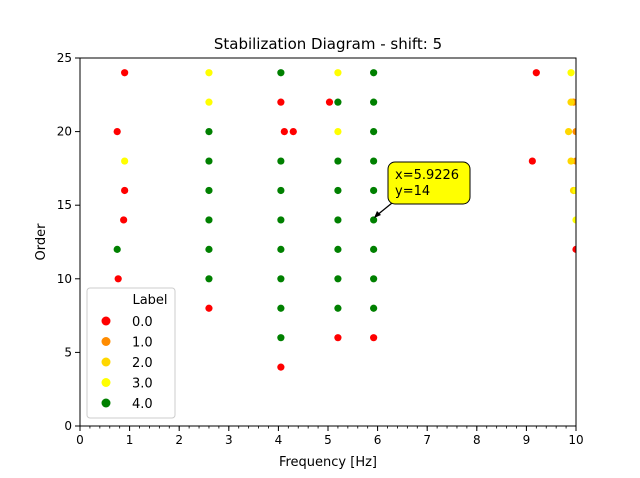  I want to click on x-tick-label: 4, so click(279, 440).